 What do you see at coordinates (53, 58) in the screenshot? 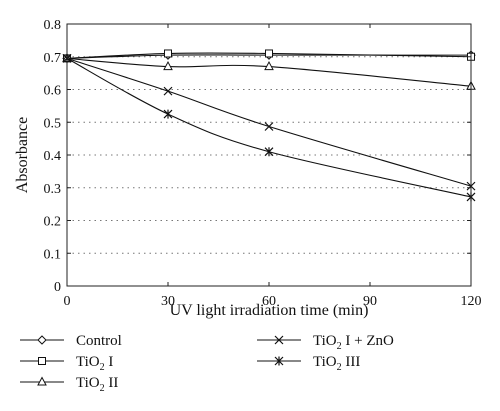
I see `y-tick-label: 0.7` at bounding box center [53, 58].